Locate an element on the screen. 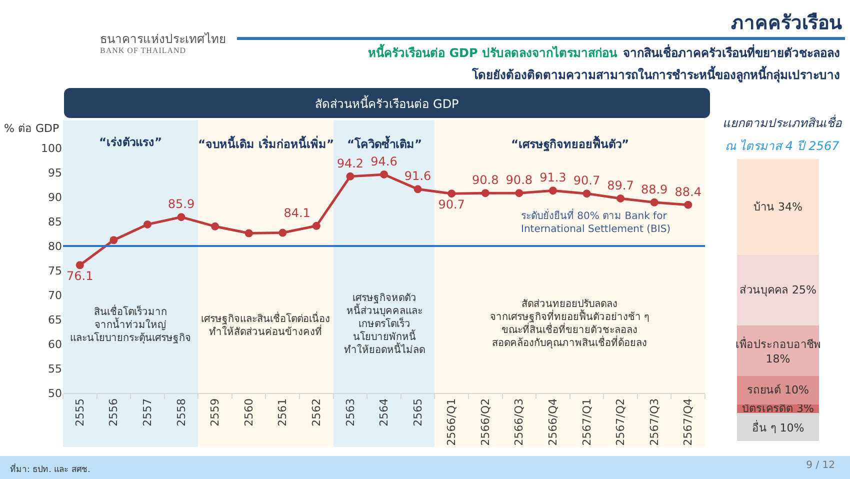 The height and width of the screenshot is (479, 850). chart-subtitle: ณ ไตรมาส 4 ปี 2567 is located at coordinates (782, 146).